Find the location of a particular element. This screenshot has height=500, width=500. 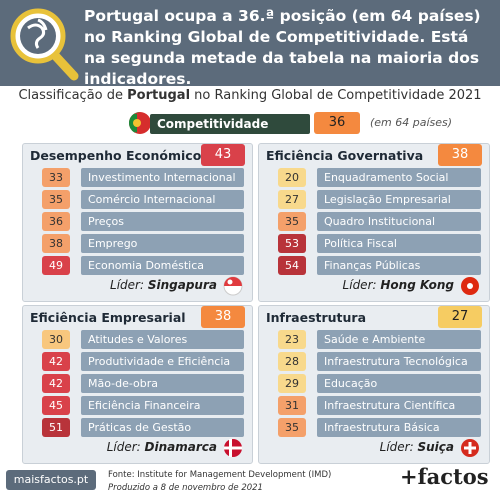

subtitle-text: Classificação de is located at coordinates (71, 95).